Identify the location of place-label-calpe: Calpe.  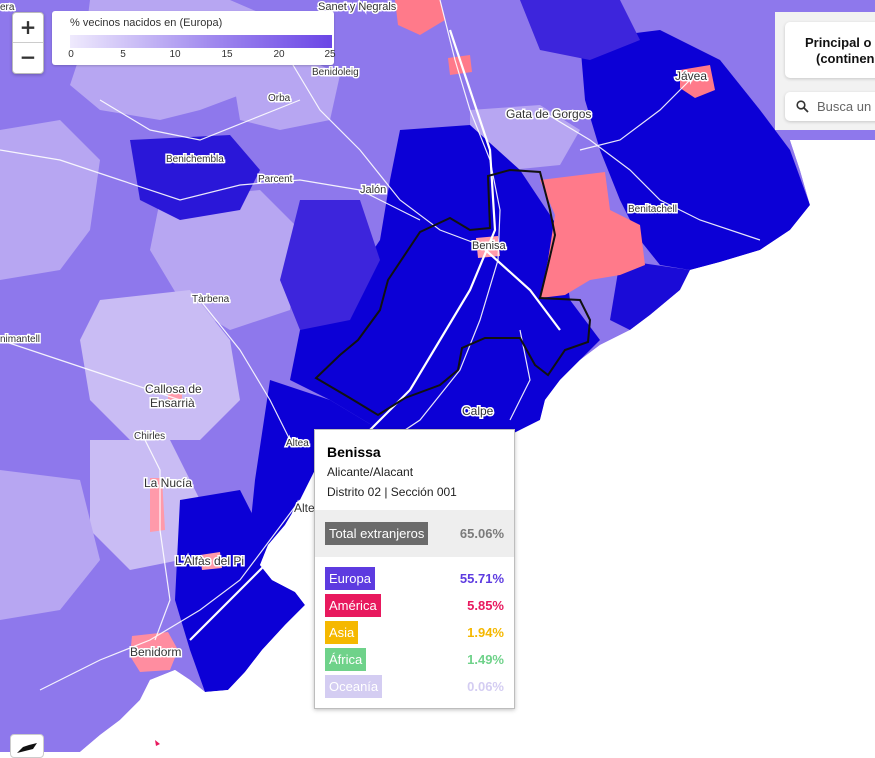
(478, 411).